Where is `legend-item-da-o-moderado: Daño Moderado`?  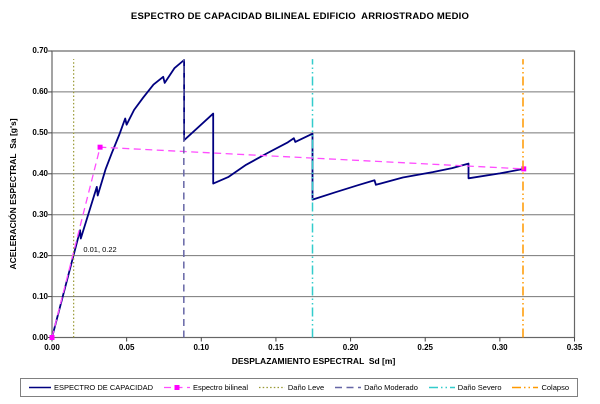 legend-item-da-o-moderado: Daño Moderado is located at coordinates (376, 387).